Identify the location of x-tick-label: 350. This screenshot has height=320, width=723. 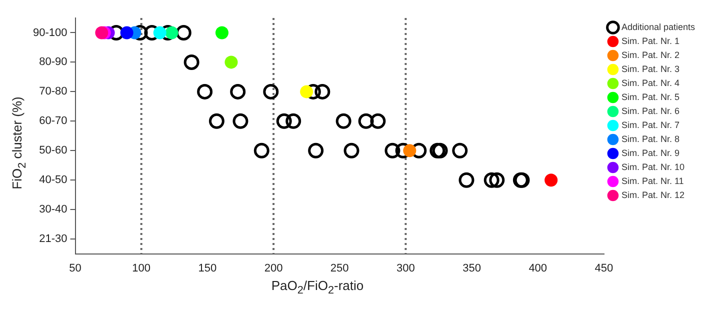
(471, 268).